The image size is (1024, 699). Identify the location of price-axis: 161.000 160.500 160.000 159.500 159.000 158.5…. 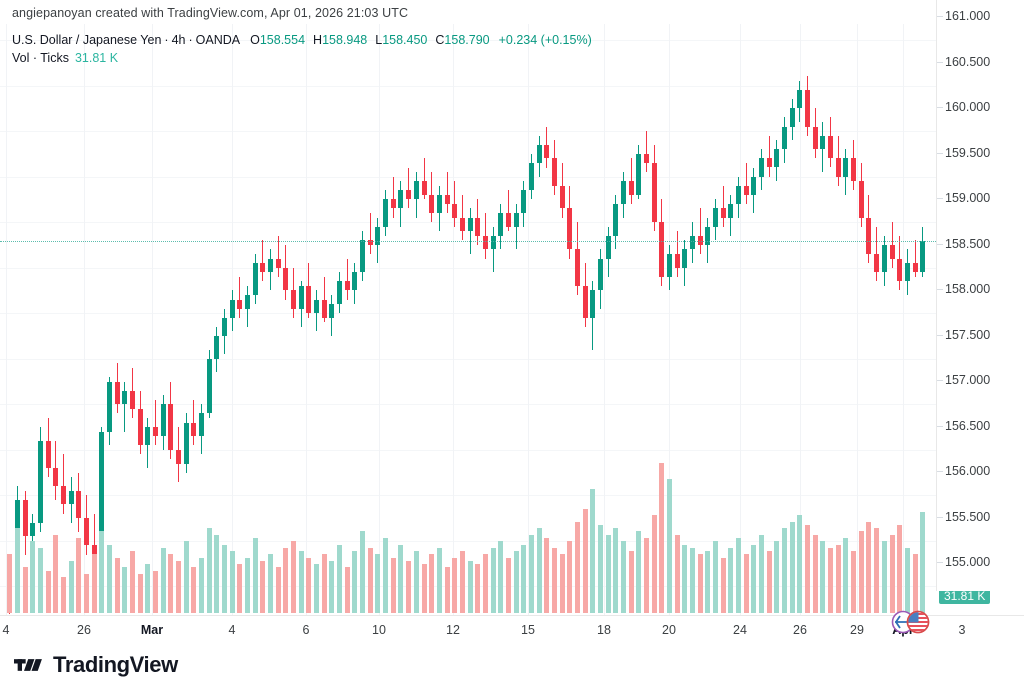
(980, 295).